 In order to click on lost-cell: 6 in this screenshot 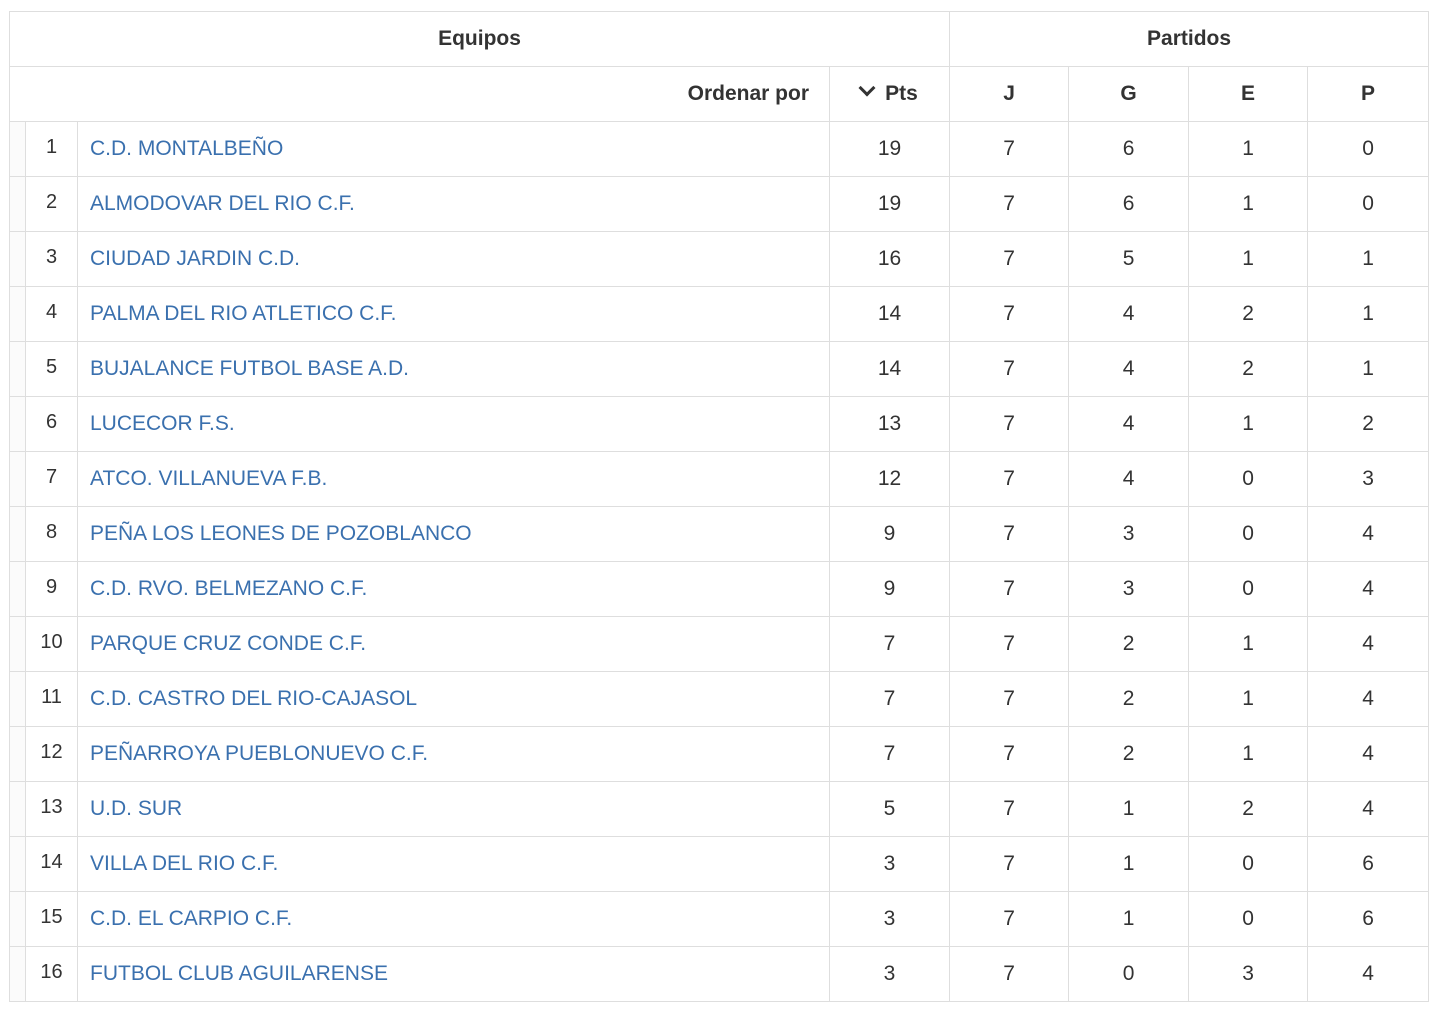, I will do `click(1368, 864)`.